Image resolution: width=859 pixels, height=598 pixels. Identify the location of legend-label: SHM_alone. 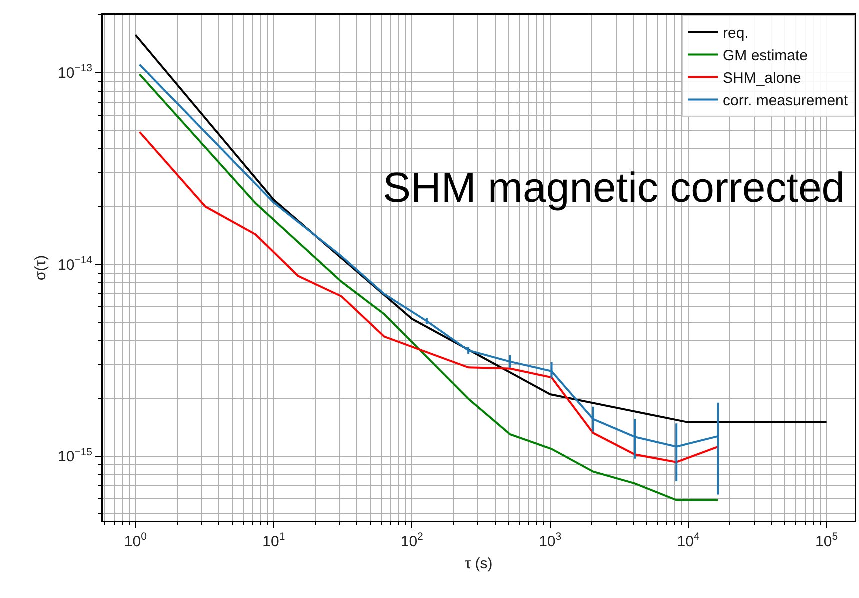
(762, 79).